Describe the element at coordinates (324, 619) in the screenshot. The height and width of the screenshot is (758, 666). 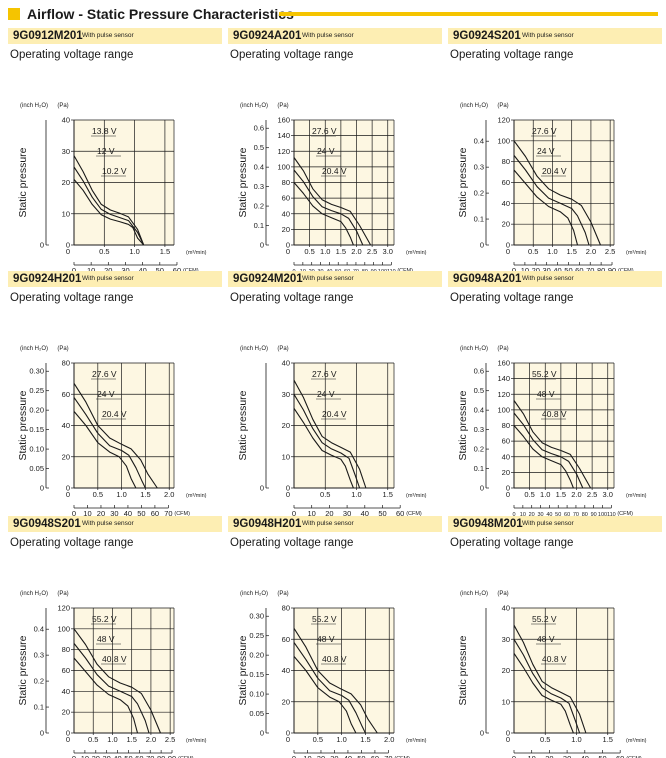
I see `voltage-label: 55.2 V` at that location.